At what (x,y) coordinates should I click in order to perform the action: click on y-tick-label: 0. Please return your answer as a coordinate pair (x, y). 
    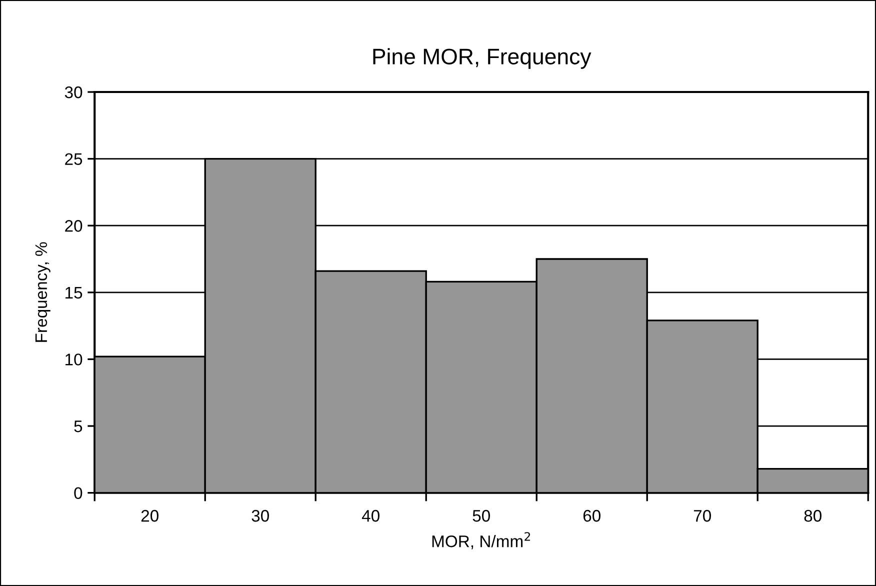
    Looking at the image, I should click on (78, 493).